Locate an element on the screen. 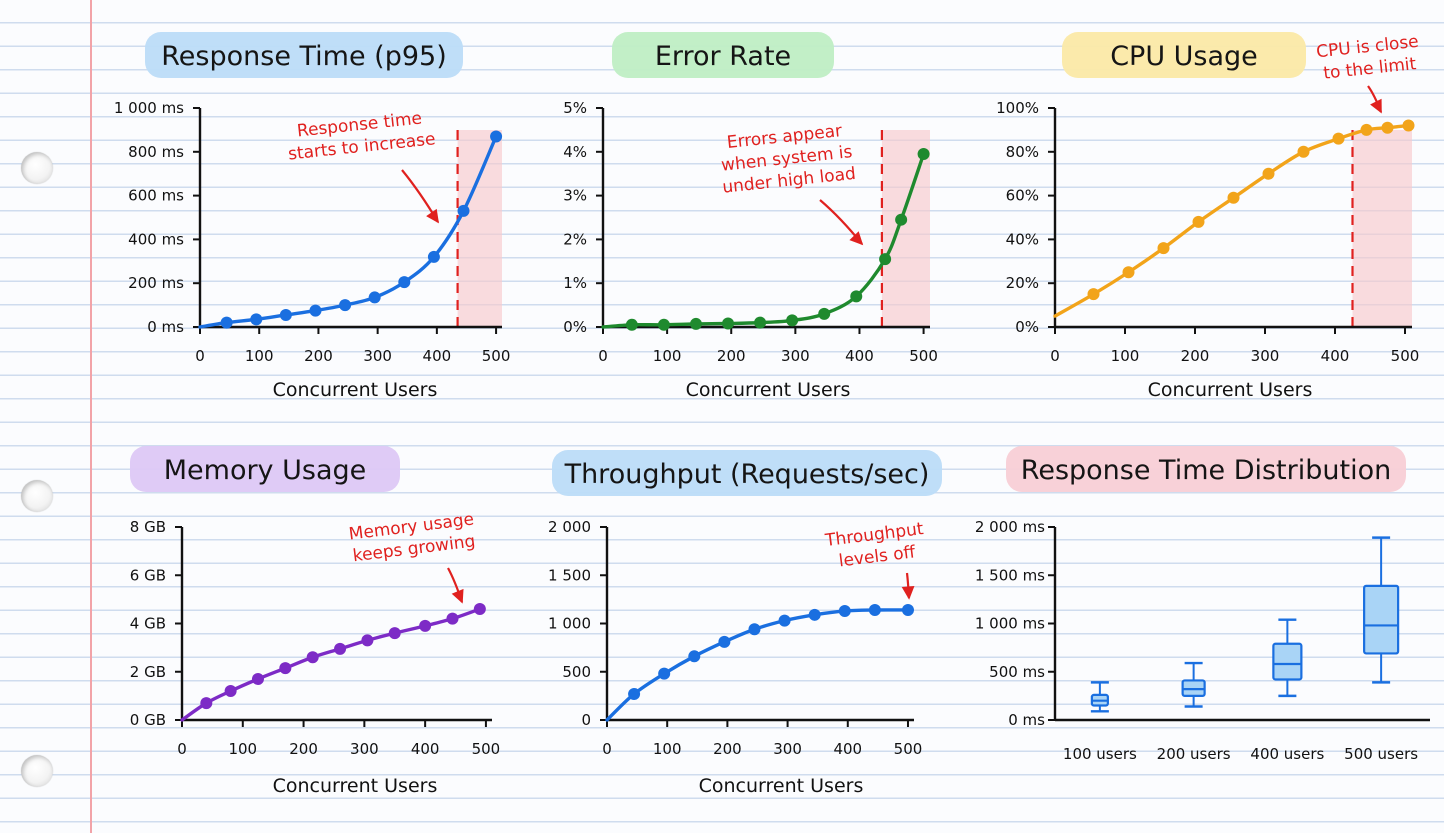  y-tick-label: 500 is located at coordinates (576, 672).